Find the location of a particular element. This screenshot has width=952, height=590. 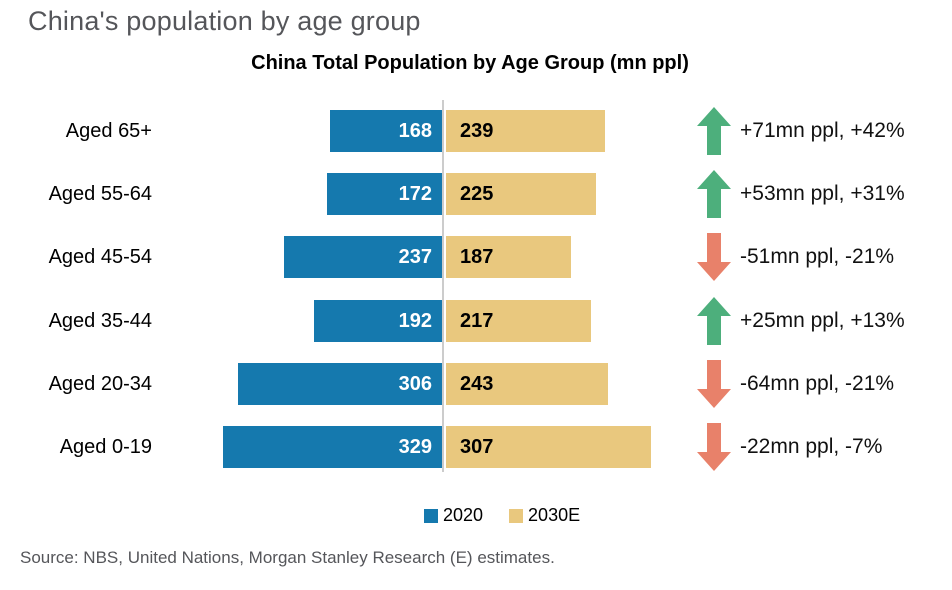

chart-row: Aged 35-44 192 217 +25mn ppl, +13% is located at coordinates (476, 321).